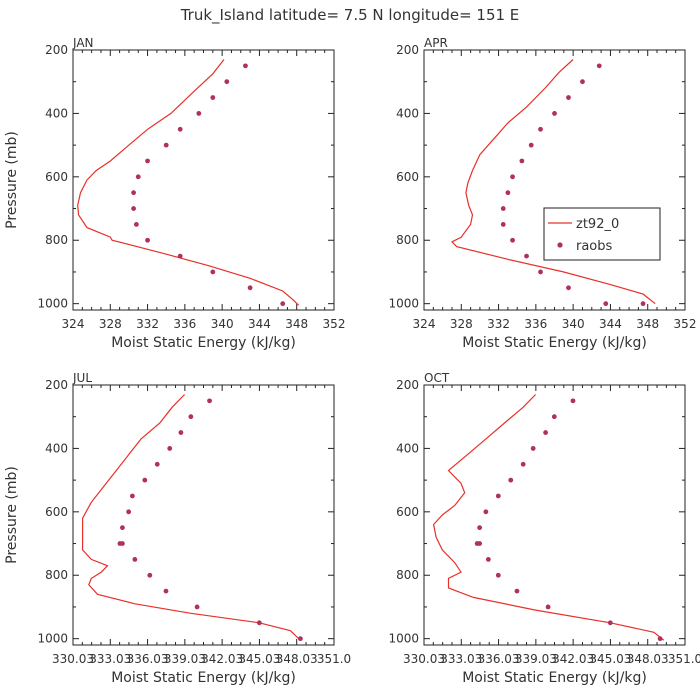 This screenshot has height=700, width=700. Describe the element at coordinates (573, 324) in the screenshot. I see `x-tick-label: 340` at that location.